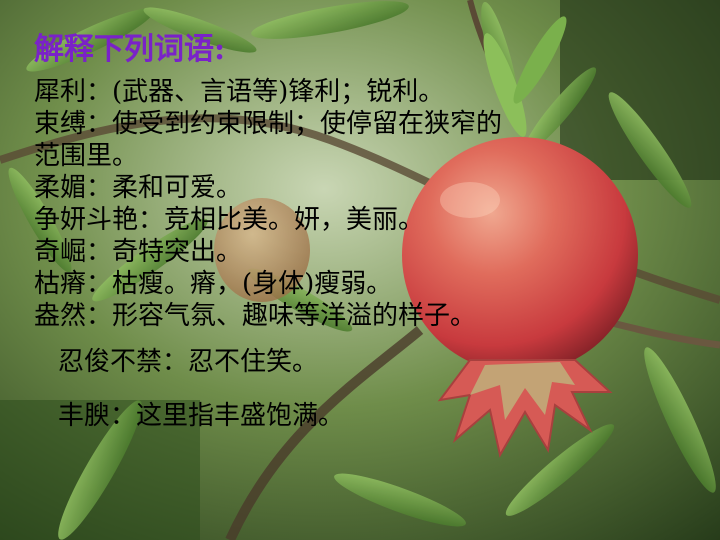  What do you see at coordinates (213, 284) in the screenshot?
I see `vocab-line: 枯瘠：枯瘦。瘠，(身体)瘦弱。` at bounding box center [213, 284].